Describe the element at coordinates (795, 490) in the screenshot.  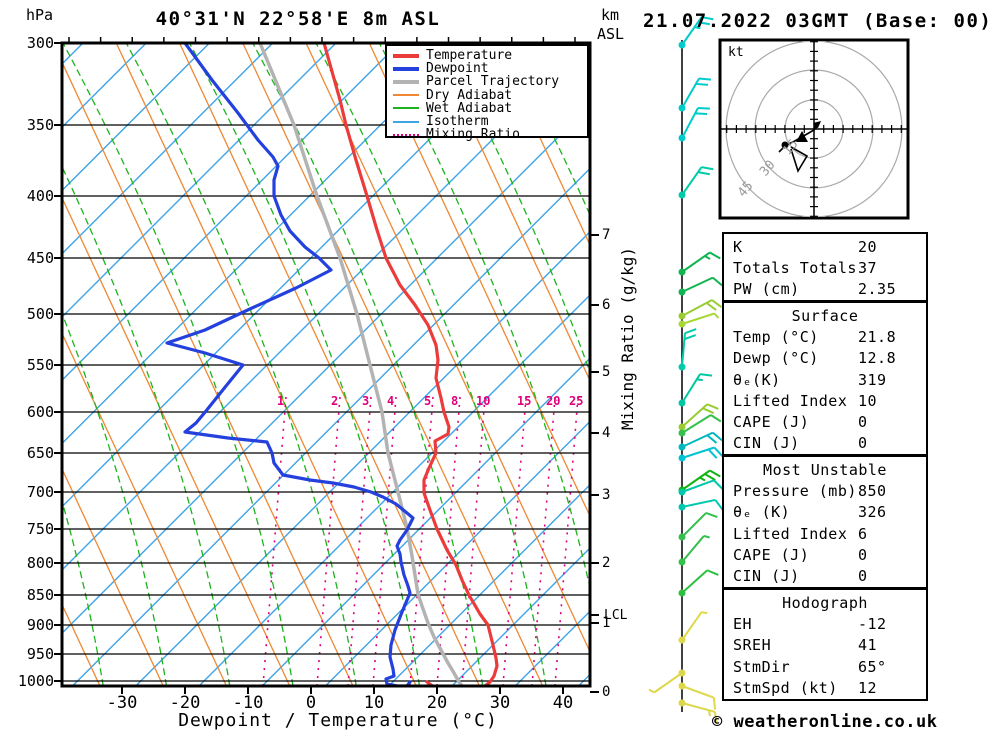
I see `table-row-label: Pressure (mb)` at that location.